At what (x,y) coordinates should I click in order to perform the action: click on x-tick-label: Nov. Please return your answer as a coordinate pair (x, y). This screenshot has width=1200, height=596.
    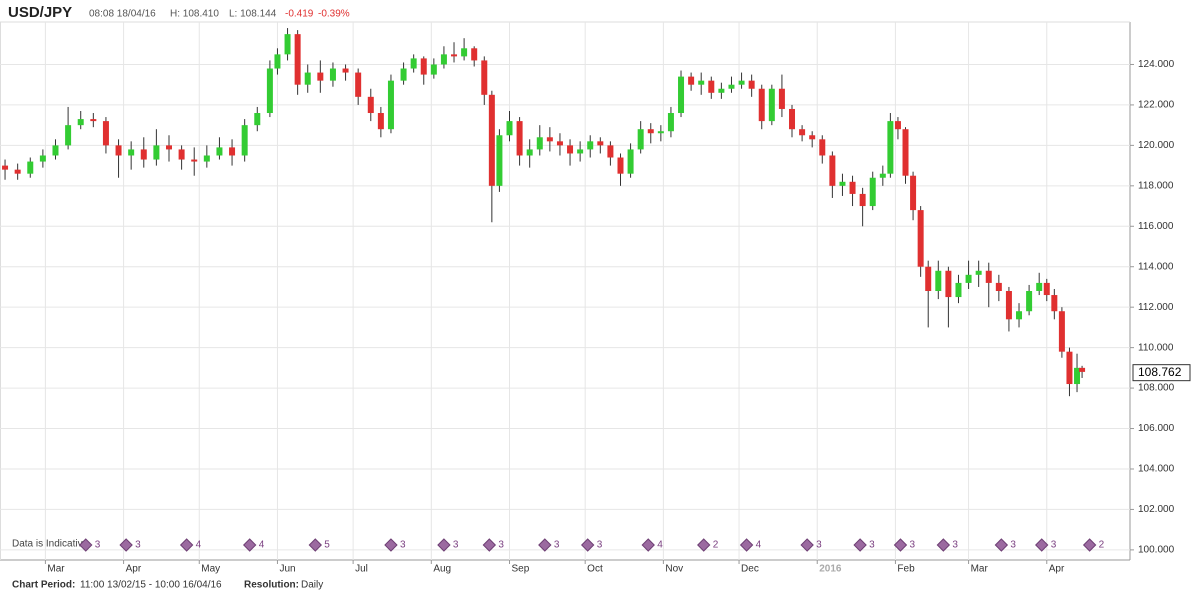
    Looking at the image, I should click on (674, 569).